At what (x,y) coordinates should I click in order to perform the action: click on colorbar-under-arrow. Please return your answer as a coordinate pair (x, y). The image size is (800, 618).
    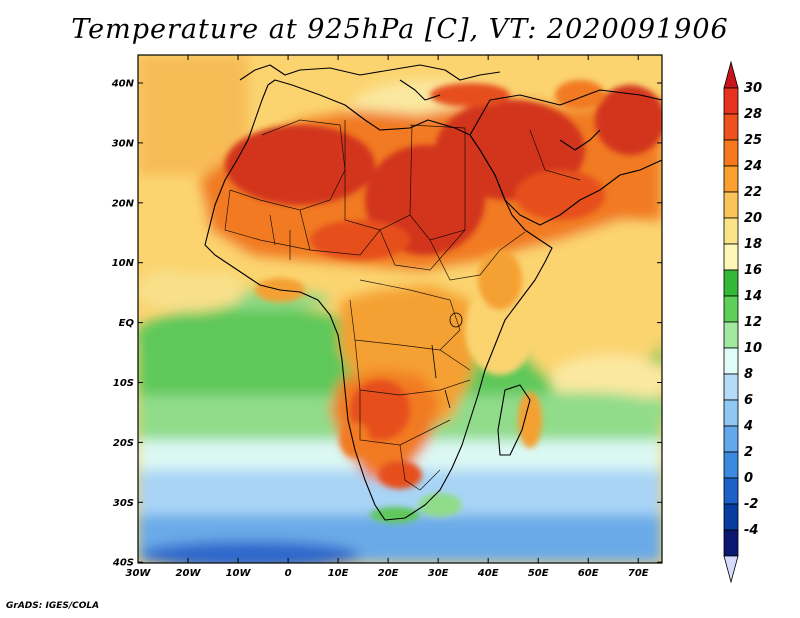
    Looking at the image, I should click on (731, 569).